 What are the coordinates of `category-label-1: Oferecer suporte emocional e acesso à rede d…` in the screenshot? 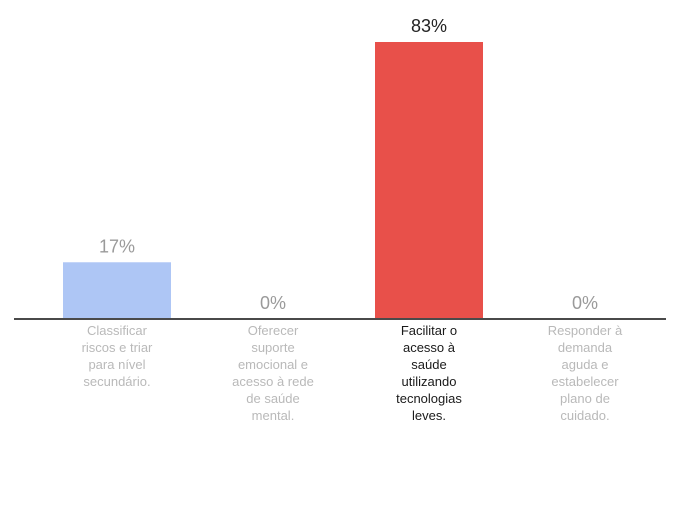 It's located at (273, 373).